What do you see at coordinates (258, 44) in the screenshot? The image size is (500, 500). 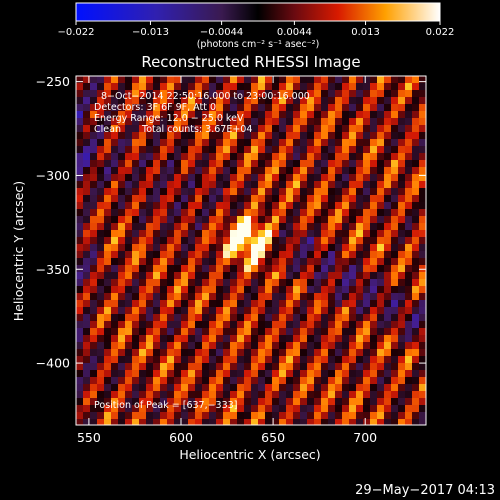 I see `colorbar-unit-label: (photons cm⁻² s⁻¹ asec⁻²)` at bounding box center [258, 44].